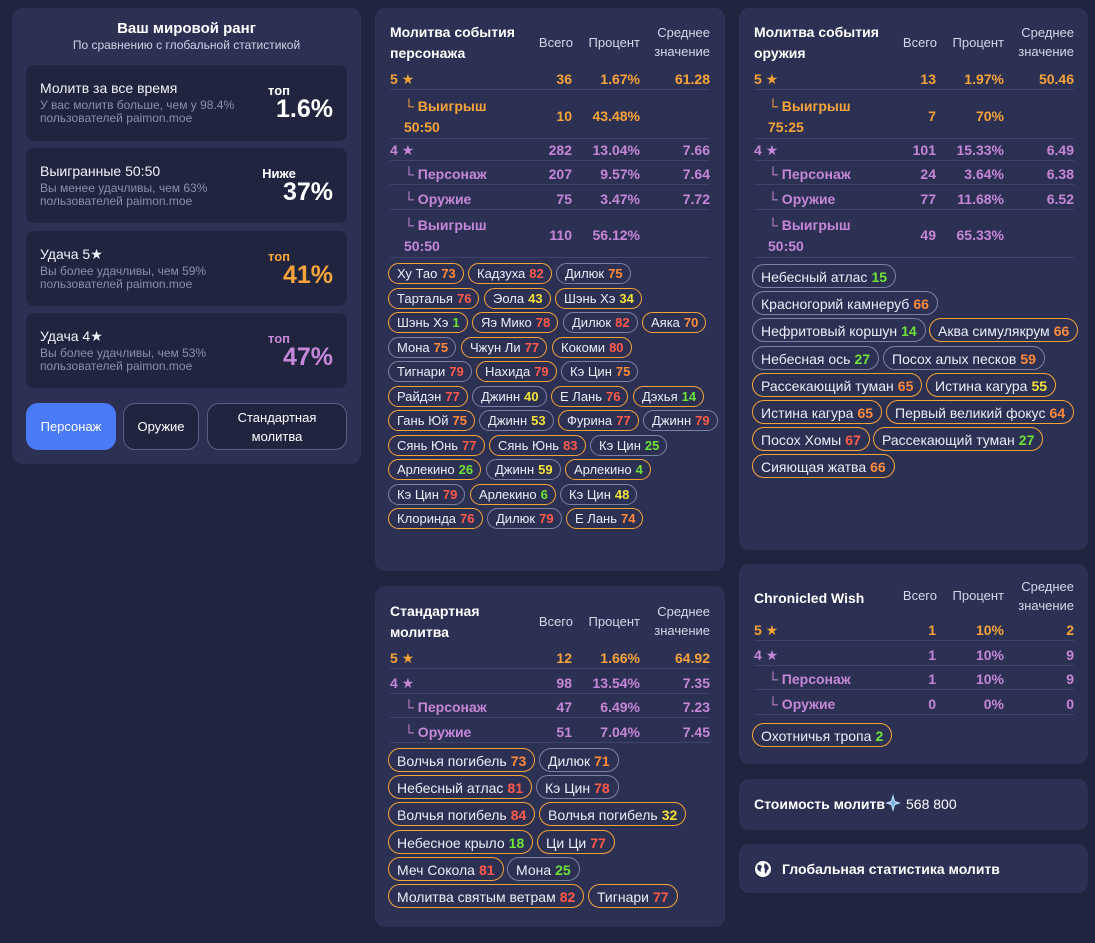 Image resolution: width=1095 pixels, height=943 pixels. Describe the element at coordinates (564, 682) in the screenshot. I see `row-total: 98` at that location.